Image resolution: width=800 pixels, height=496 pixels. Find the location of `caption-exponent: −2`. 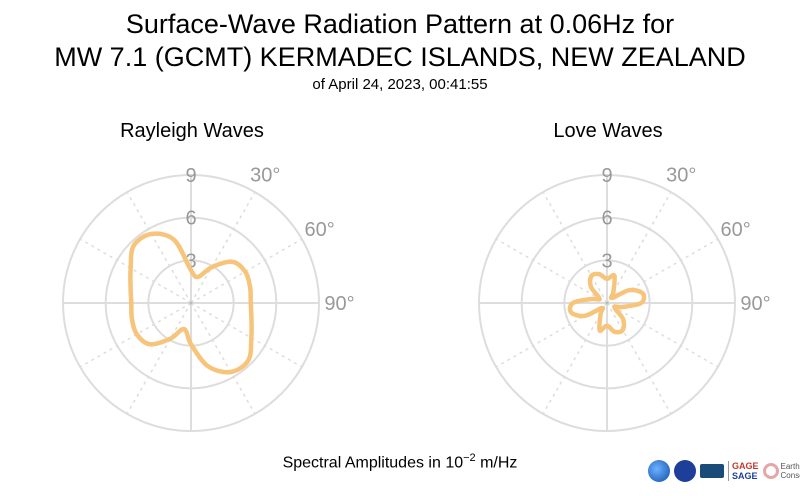

caption-exponent: −2 is located at coordinates (469, 458).